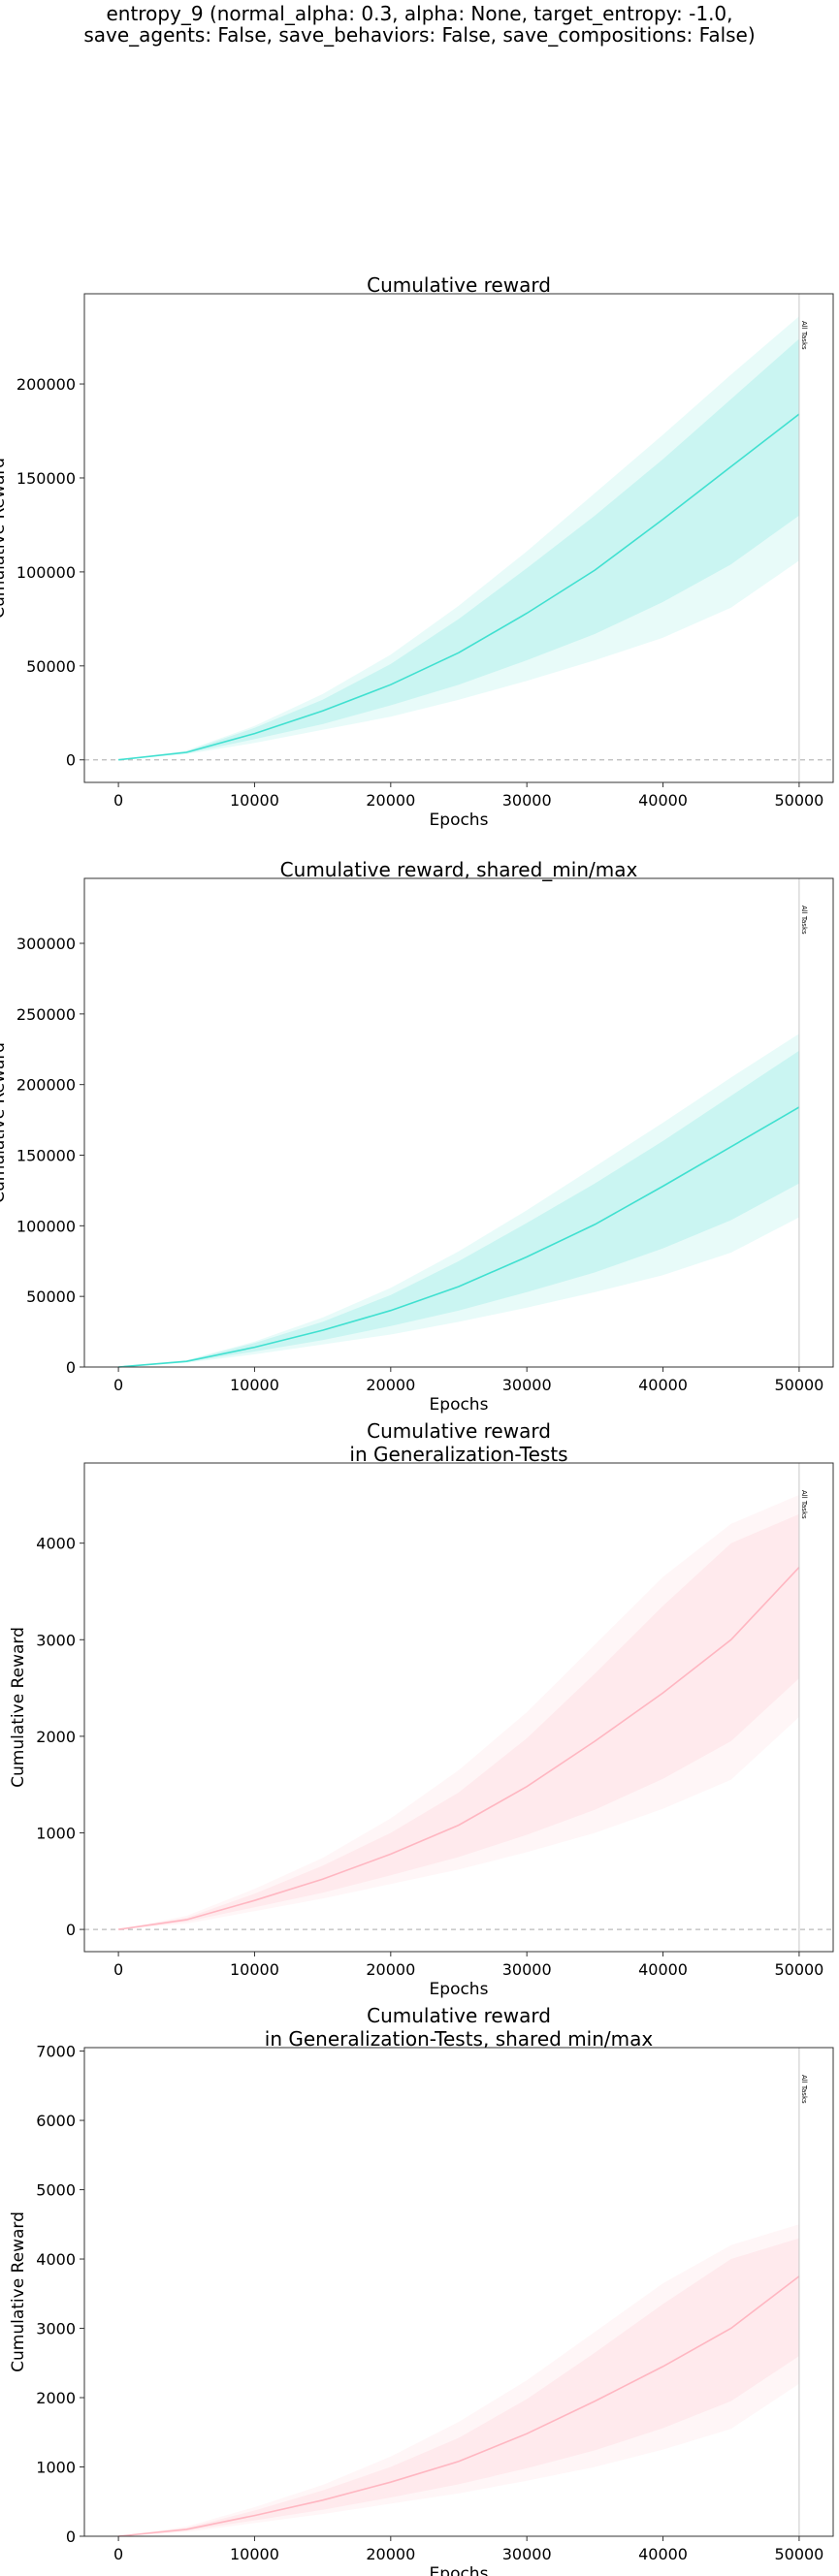 The height and width of the screenshot is (2576, 839). I want to click on chart-title: in Generalization-Tests, so click(458, 1454).